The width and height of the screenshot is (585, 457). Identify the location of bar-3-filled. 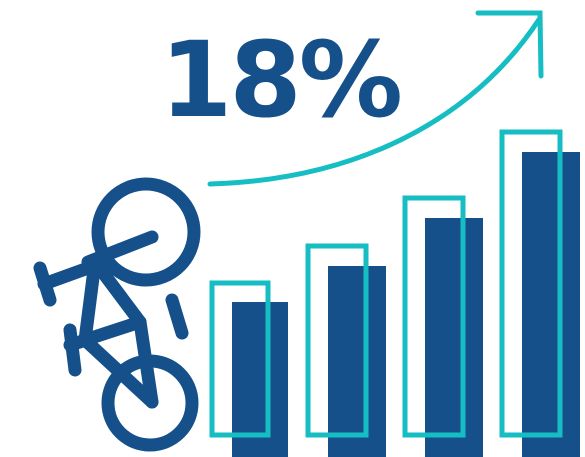
(454, 337).